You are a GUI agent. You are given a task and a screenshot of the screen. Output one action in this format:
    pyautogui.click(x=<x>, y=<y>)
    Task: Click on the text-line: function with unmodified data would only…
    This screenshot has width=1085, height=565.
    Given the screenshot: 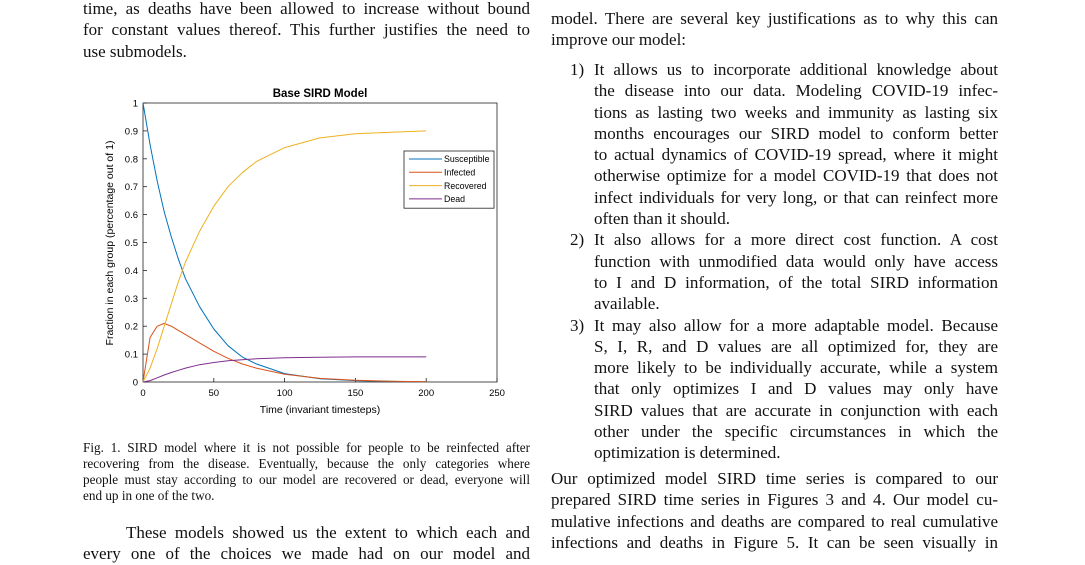 What is the action you would take?
    pyautogui.click(x=796, y=261)
    